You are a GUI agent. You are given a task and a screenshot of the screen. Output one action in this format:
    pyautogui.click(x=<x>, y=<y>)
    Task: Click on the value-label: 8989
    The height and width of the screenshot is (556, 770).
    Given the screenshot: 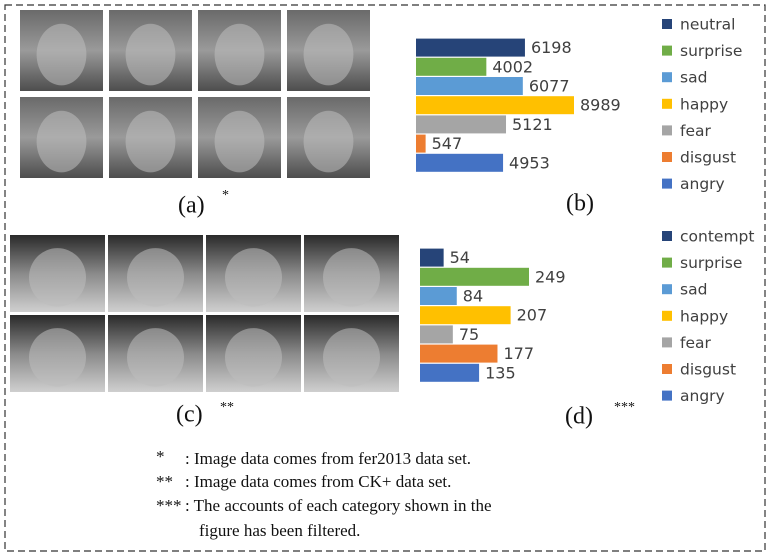 What is the action you would take?
    pyautogui.click(x=600, y=105)
    